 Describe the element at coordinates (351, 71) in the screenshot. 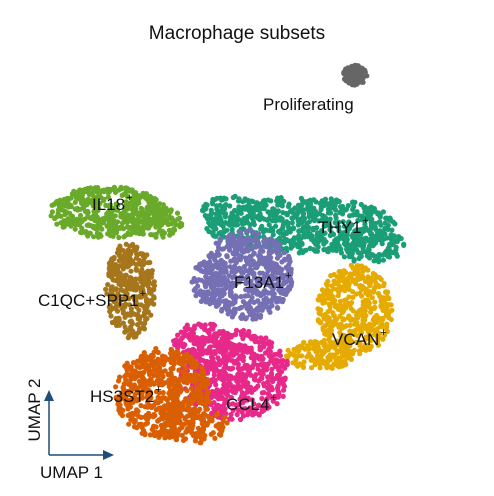

I see `point-proliferating` at that location.